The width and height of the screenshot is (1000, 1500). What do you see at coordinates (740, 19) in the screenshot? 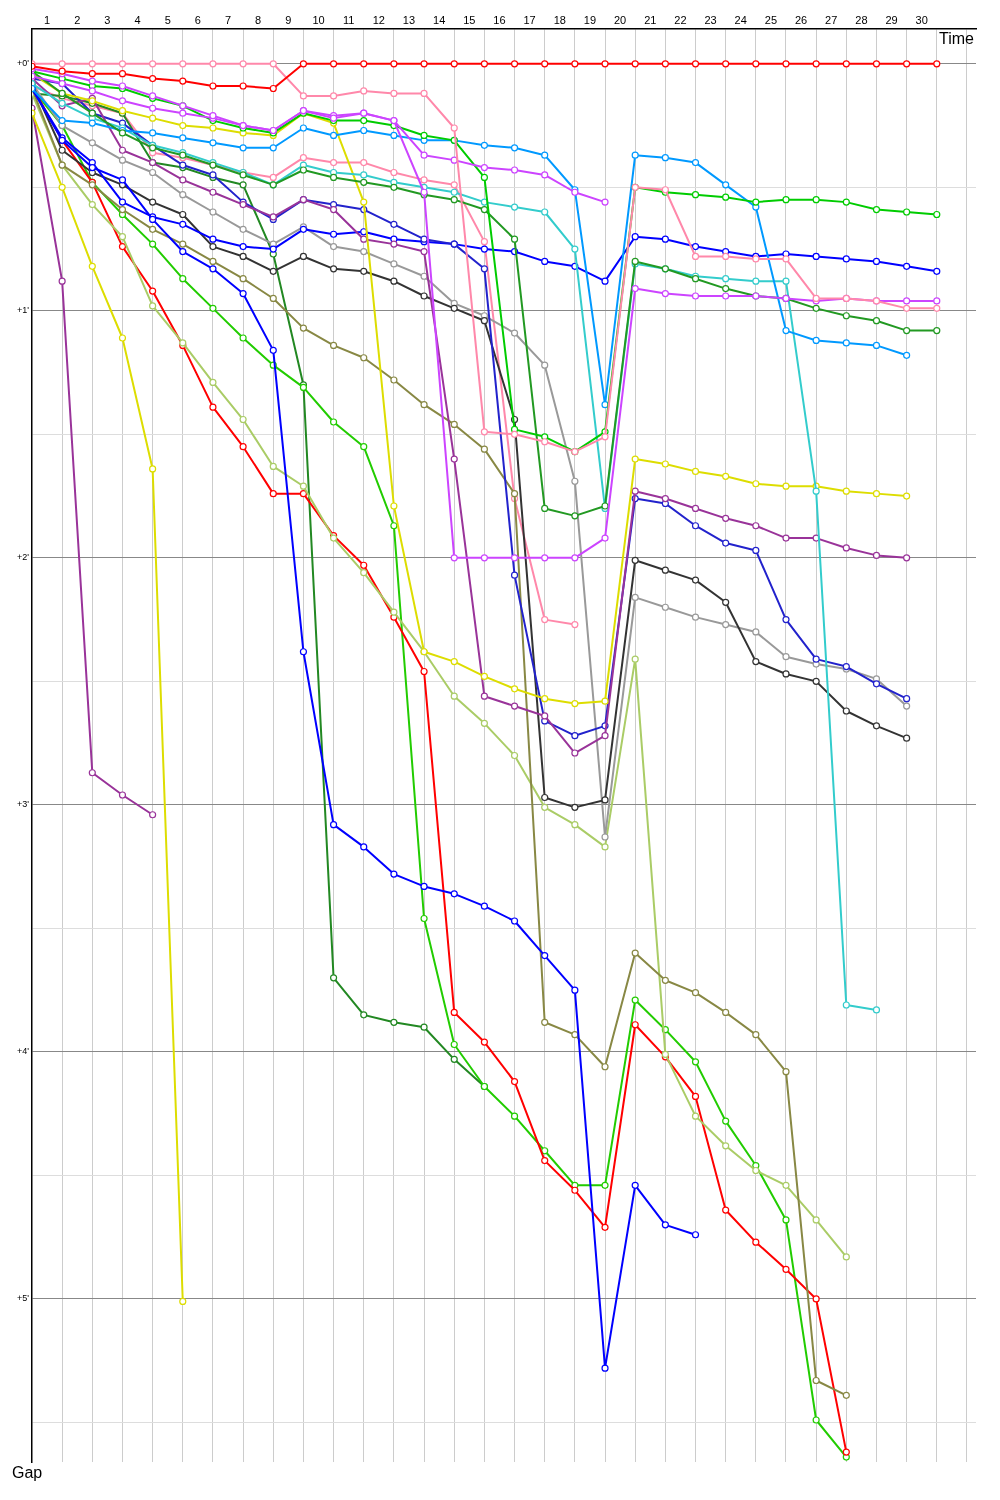
I see `x-tick-label: 24` at bounding box center [740, 19].